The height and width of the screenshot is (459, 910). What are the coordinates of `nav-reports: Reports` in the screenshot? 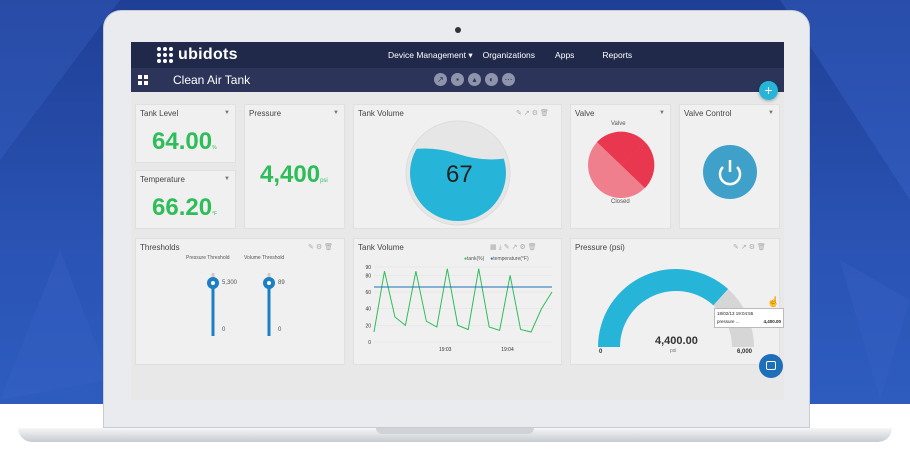 It's located at (617, 55).